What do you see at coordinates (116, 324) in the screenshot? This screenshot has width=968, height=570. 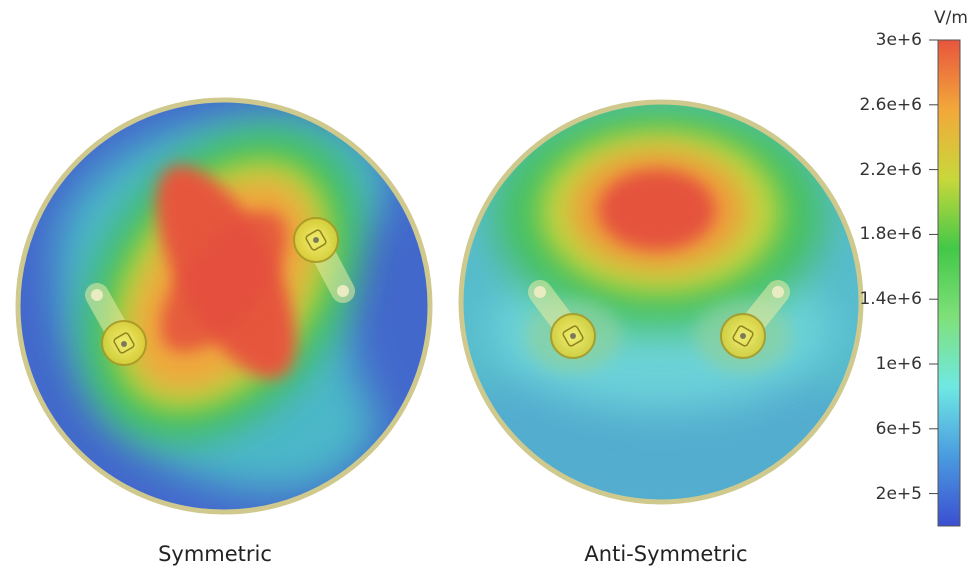 I see `symmetric-feed-left` at bounding box center [116, 324].